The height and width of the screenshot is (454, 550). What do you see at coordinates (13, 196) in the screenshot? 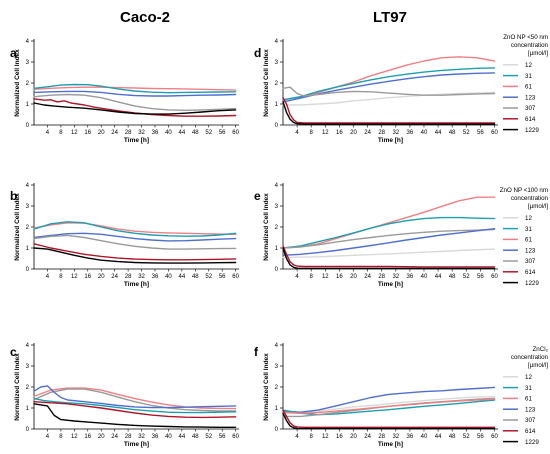
I see `panel-letter-b: b` at bounding box center [13, 196].